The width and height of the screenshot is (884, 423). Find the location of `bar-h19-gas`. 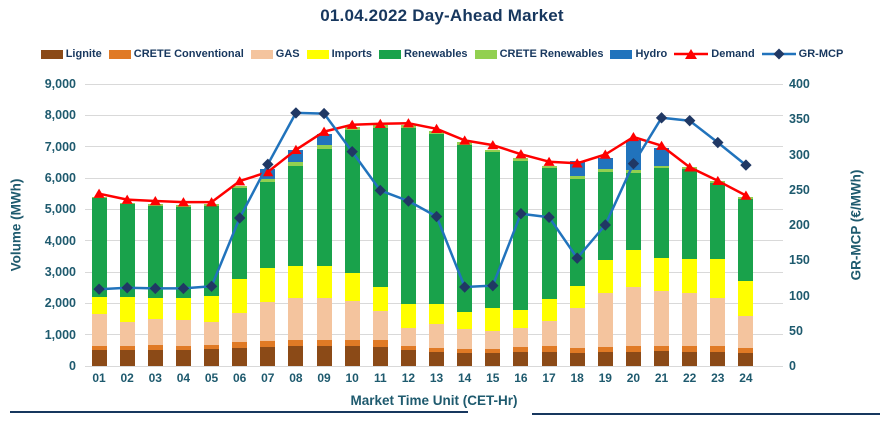

bar-h19-gas is located at coordinates (605, 320).